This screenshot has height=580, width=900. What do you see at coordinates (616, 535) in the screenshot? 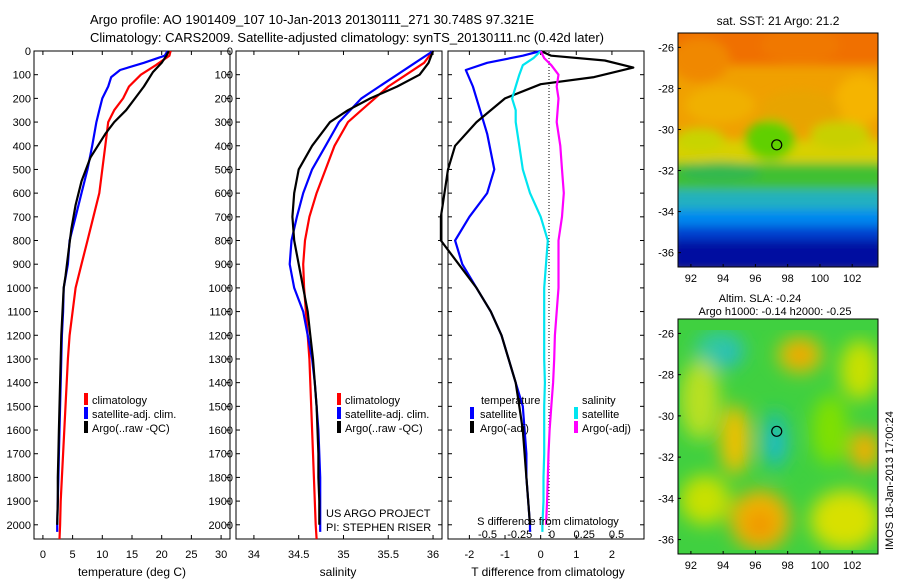
I see `s-tick-label: 0.5` at bounding box center [616, 535].